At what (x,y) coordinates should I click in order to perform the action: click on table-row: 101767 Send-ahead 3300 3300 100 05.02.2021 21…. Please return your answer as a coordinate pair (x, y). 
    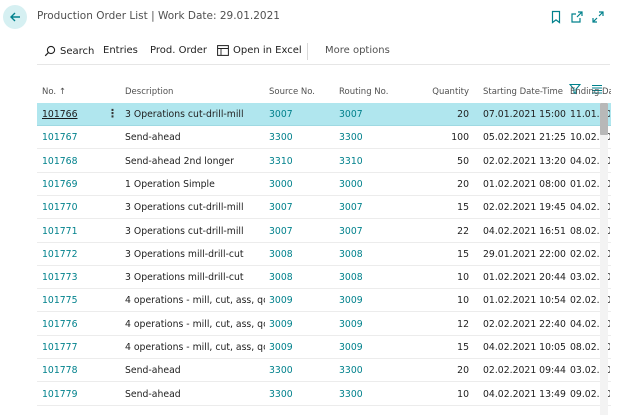
    Looking at the image, I should click on (324, 138).